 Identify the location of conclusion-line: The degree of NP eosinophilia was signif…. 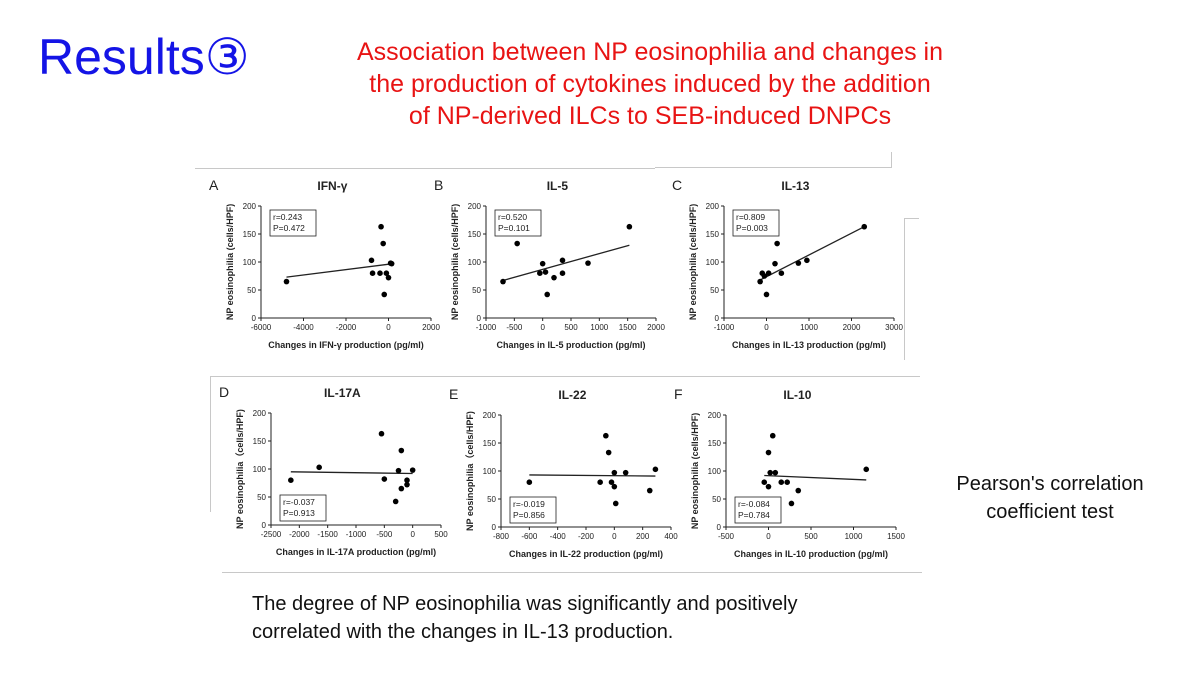
(525, 604).